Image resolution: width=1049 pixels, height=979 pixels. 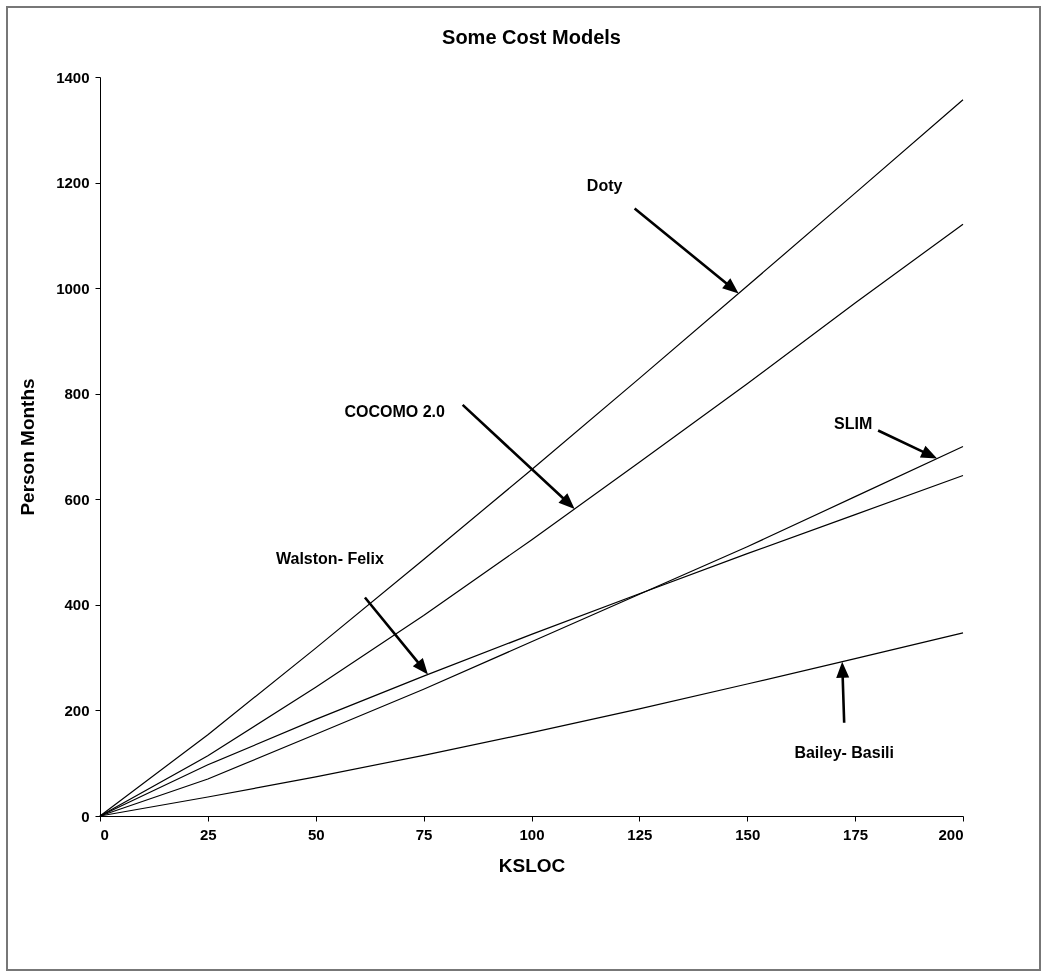 What do you see at coordinates (748, 834) in the screenshot?
I see `x-tick-label: 150` at bounding box center [748, 834].